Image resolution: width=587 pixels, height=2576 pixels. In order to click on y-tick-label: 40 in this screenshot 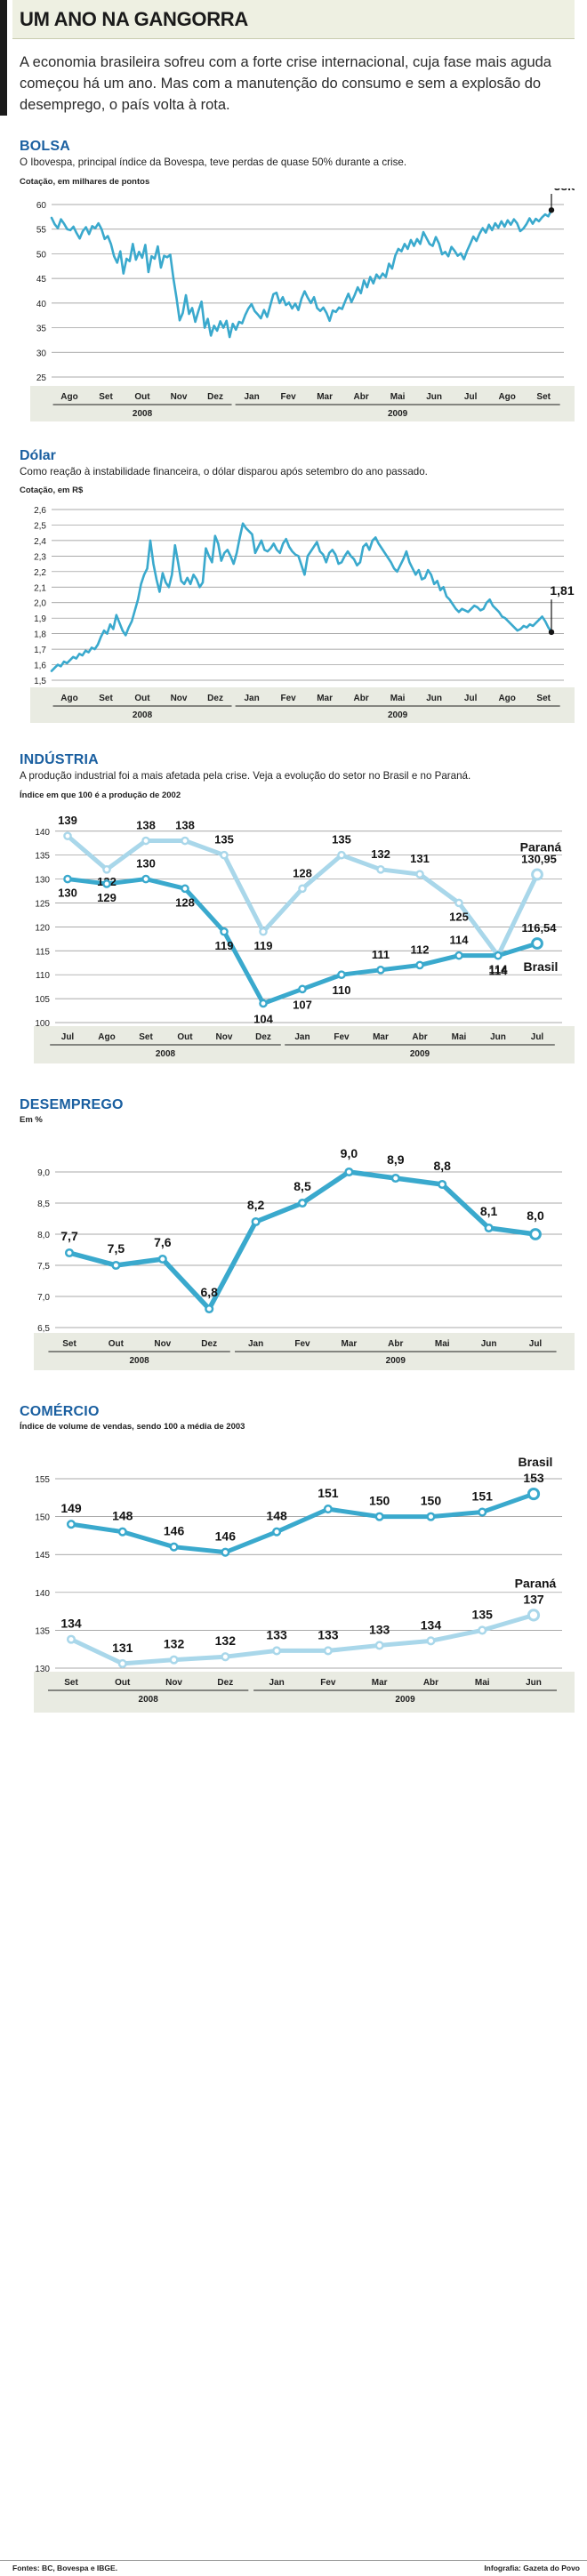, I will do `click(41, 304)`.